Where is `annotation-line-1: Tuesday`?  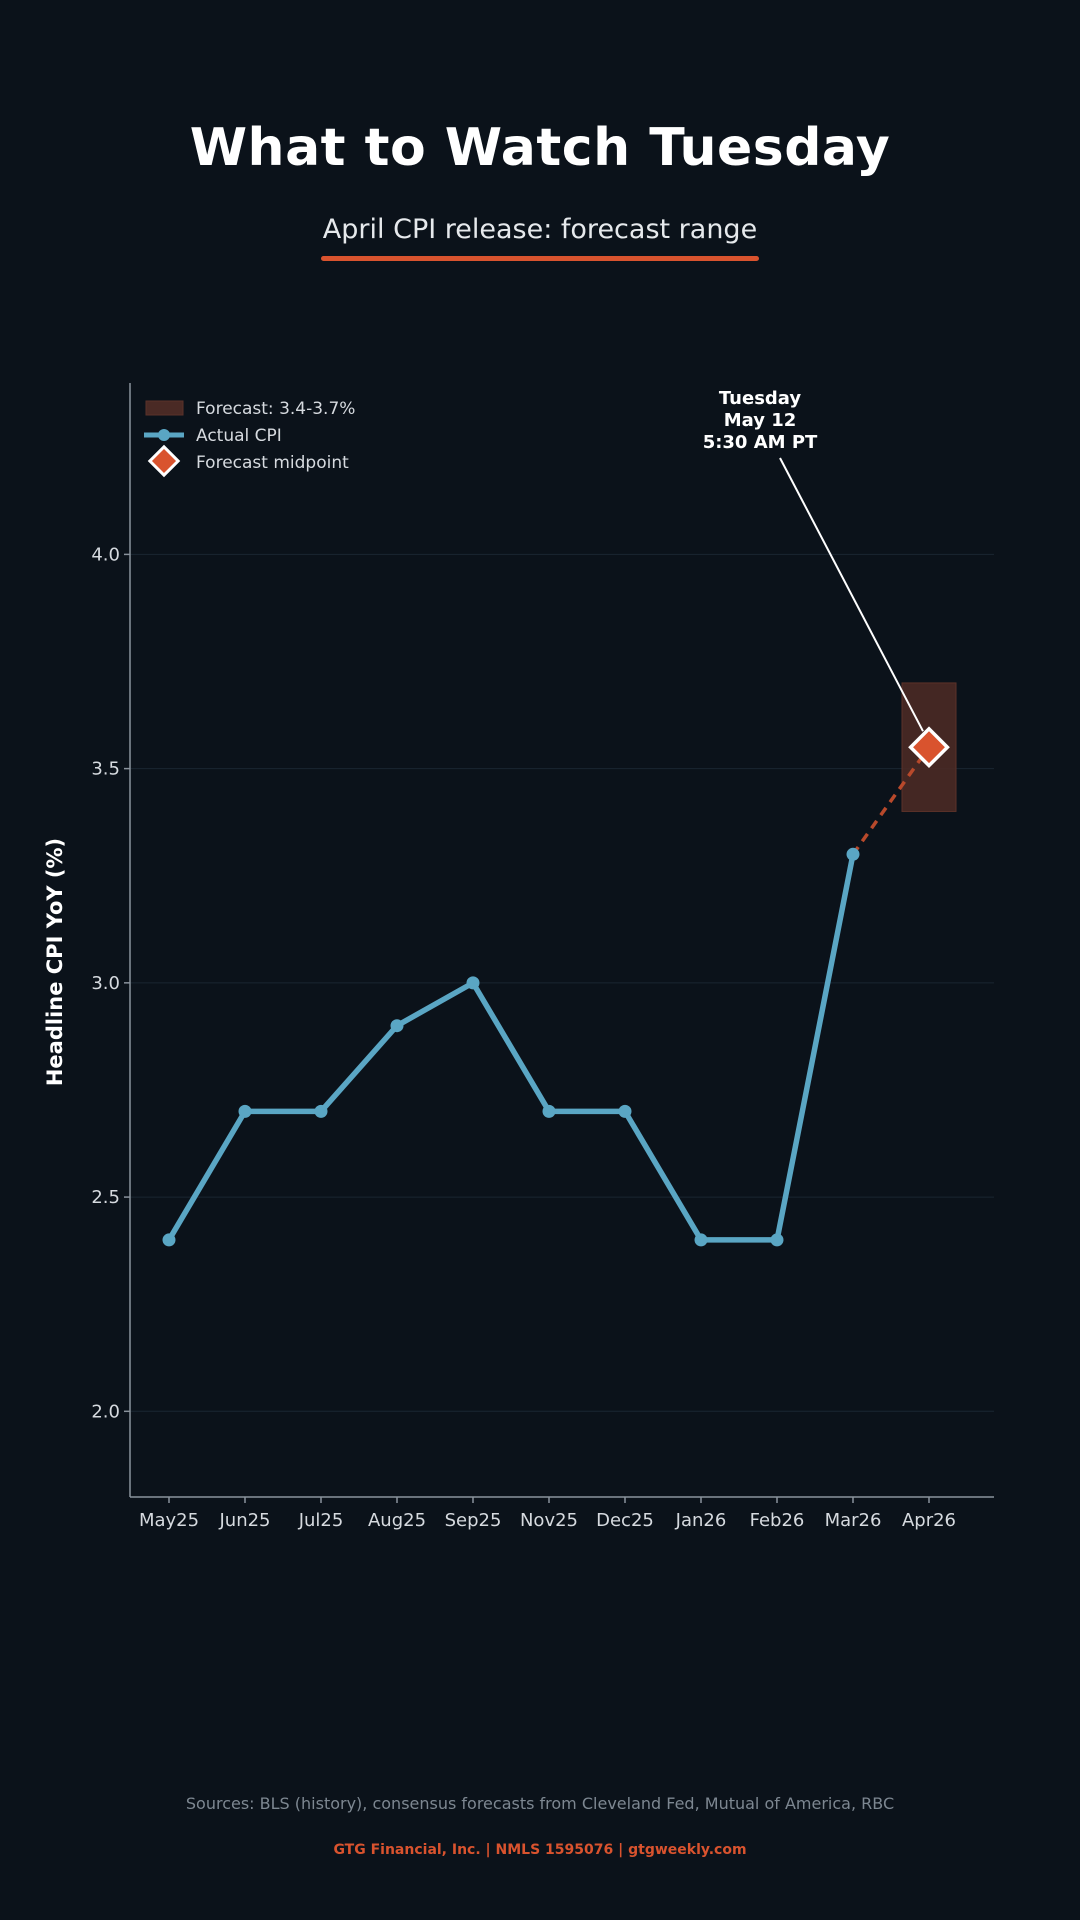
annotation-line-1: Tuesday is located at coordinates (760, 398).